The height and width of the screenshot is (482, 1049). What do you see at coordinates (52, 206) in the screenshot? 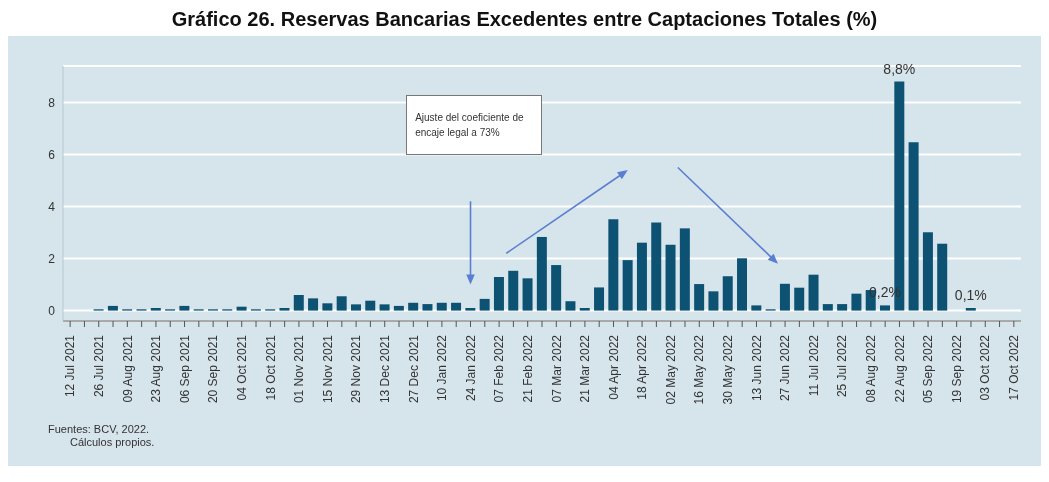
I see `y-tick-label: 4` at bounding box center [52, 206].